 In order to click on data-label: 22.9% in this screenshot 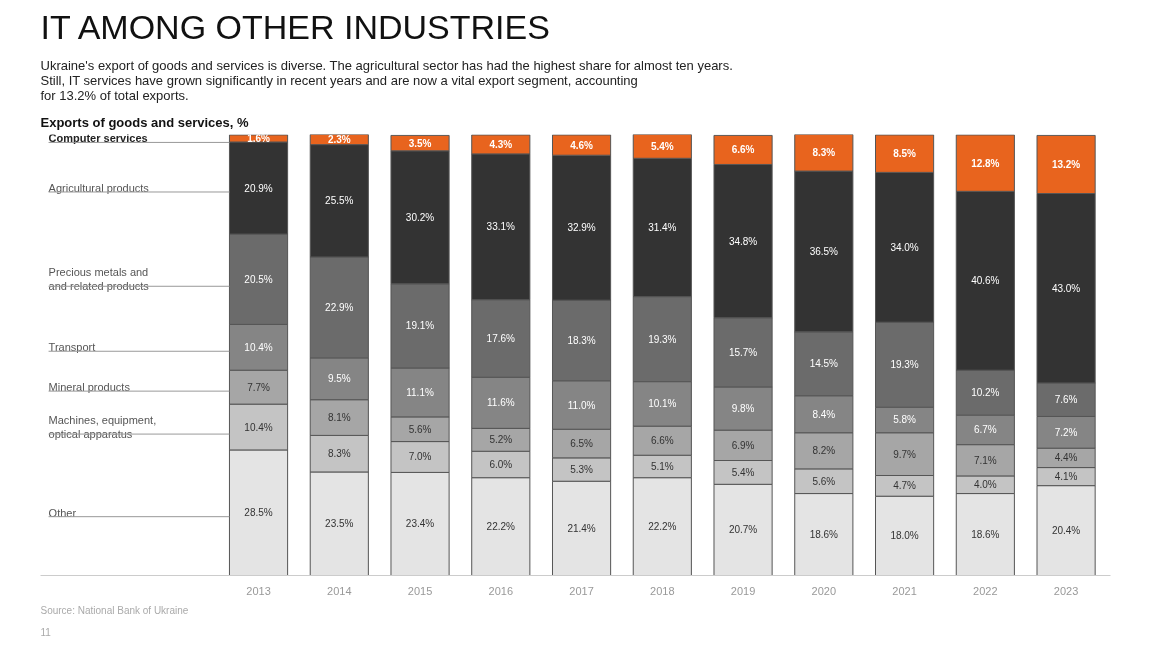, I will do `click(339, 307)`.